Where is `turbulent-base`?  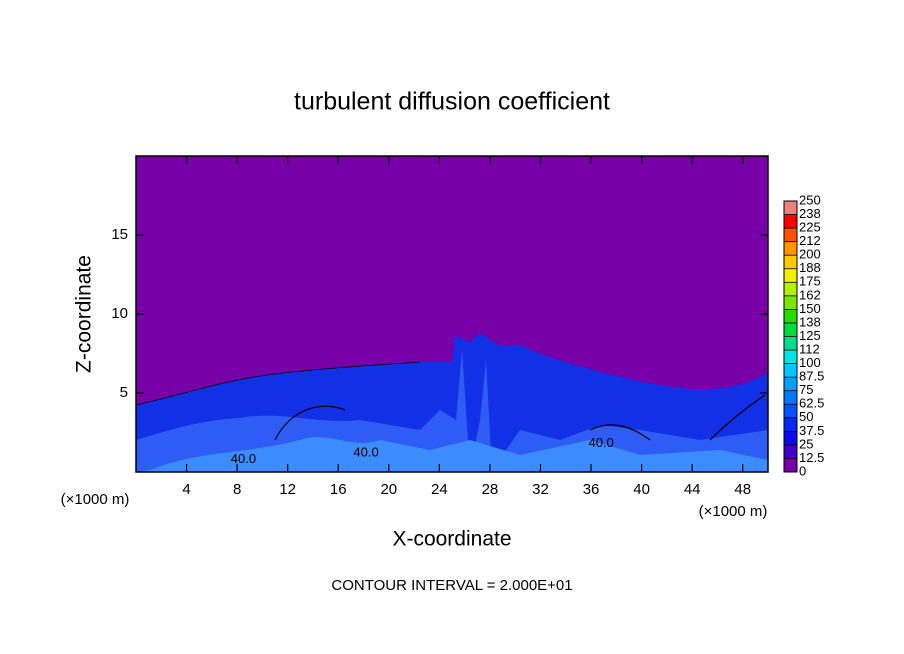
turbulent-base is located at coordinates (452, 454).